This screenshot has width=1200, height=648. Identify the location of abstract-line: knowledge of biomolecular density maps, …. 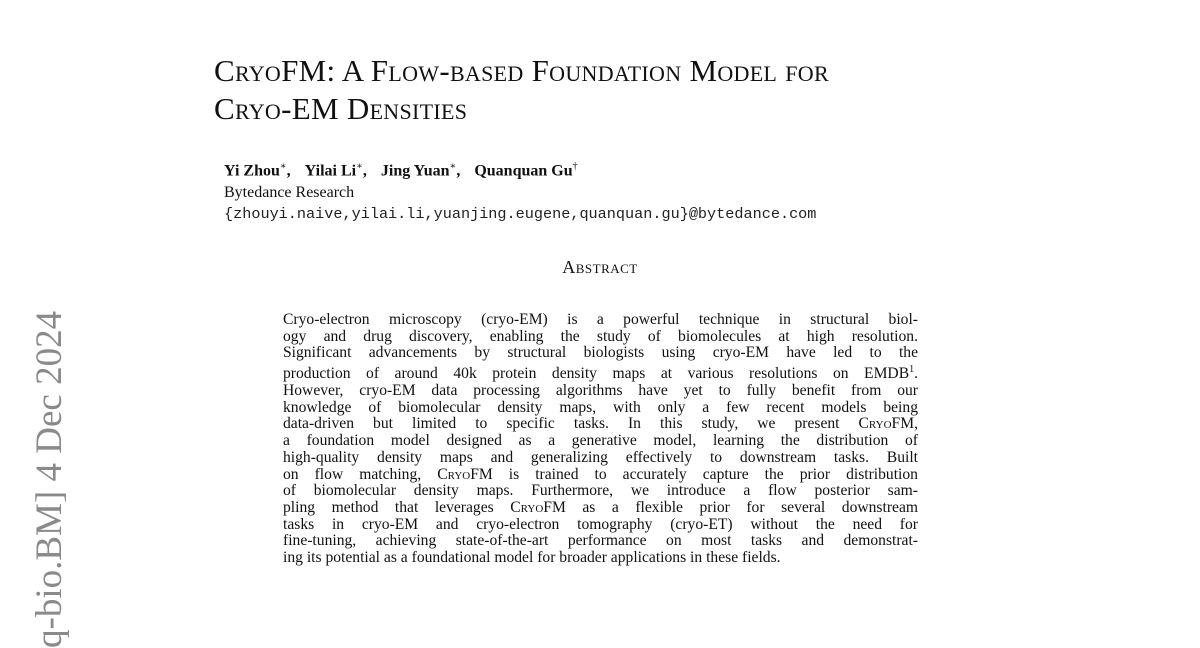
(600, 407).